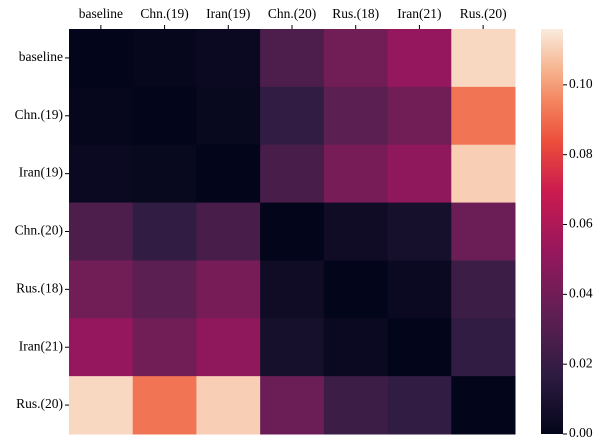 Image resolution: width=603 pixels, height=445 pixels. I want to click on x-tick-label: Rus.(20), so click(483, 13).